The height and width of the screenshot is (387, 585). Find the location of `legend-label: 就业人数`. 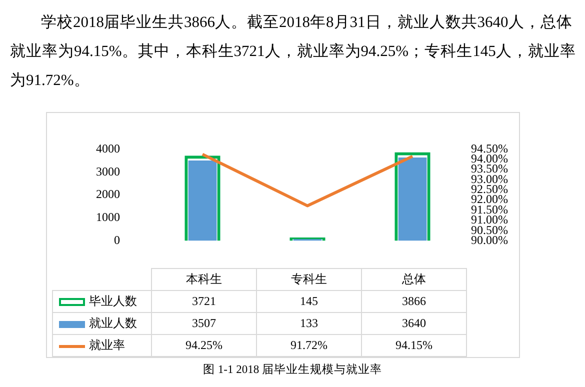

legend-label: 就业人数 is located at coordinates (113, 323).